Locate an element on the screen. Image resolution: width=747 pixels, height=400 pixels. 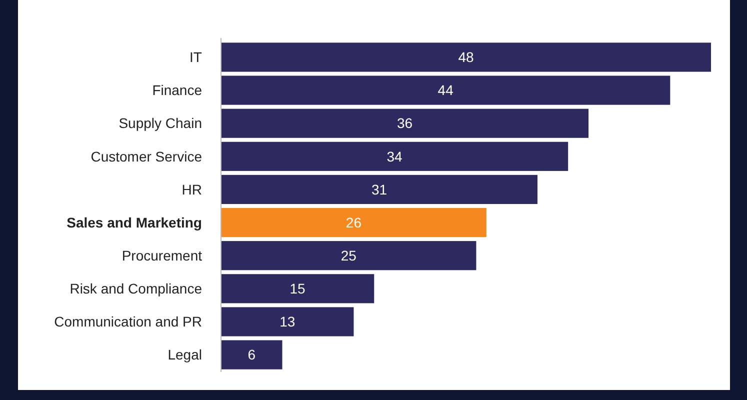
y-tick-label: Communication and PR is located at coordinates (128, 322).